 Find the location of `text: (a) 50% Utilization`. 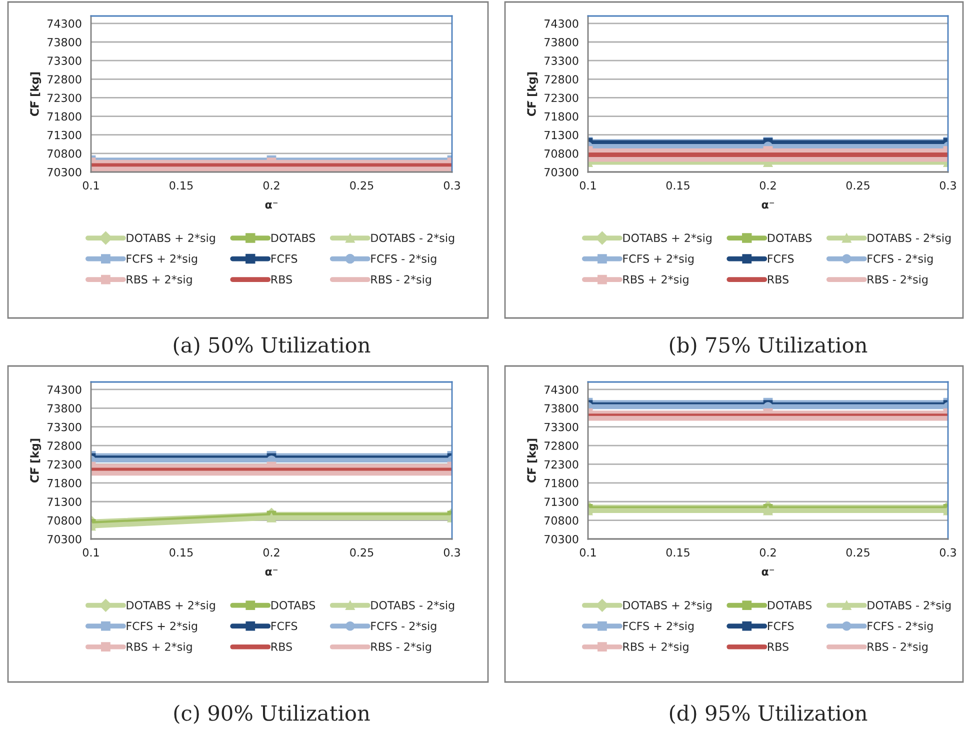

text: (a) 50% Utilization is located at coordinates (272, 346).